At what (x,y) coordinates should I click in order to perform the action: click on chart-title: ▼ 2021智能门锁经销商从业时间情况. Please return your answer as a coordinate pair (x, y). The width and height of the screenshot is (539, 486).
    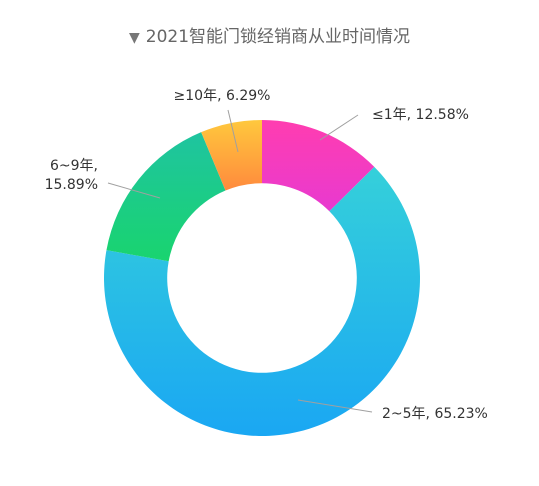
    Looking at the image, I should click on (269, 34).